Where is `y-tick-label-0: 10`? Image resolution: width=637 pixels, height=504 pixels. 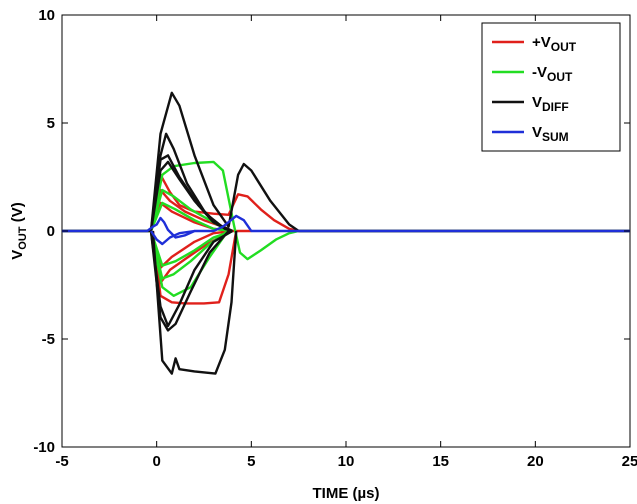
y-tick-label-0: 10 is located at coordinates (46, 15).